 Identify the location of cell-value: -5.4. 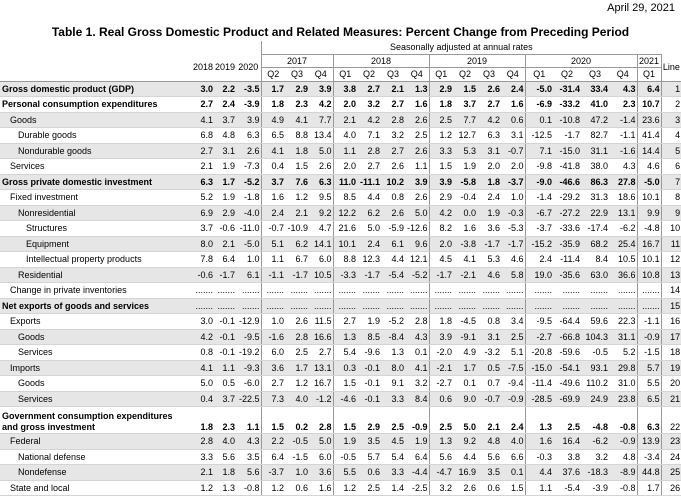
(567, 488).